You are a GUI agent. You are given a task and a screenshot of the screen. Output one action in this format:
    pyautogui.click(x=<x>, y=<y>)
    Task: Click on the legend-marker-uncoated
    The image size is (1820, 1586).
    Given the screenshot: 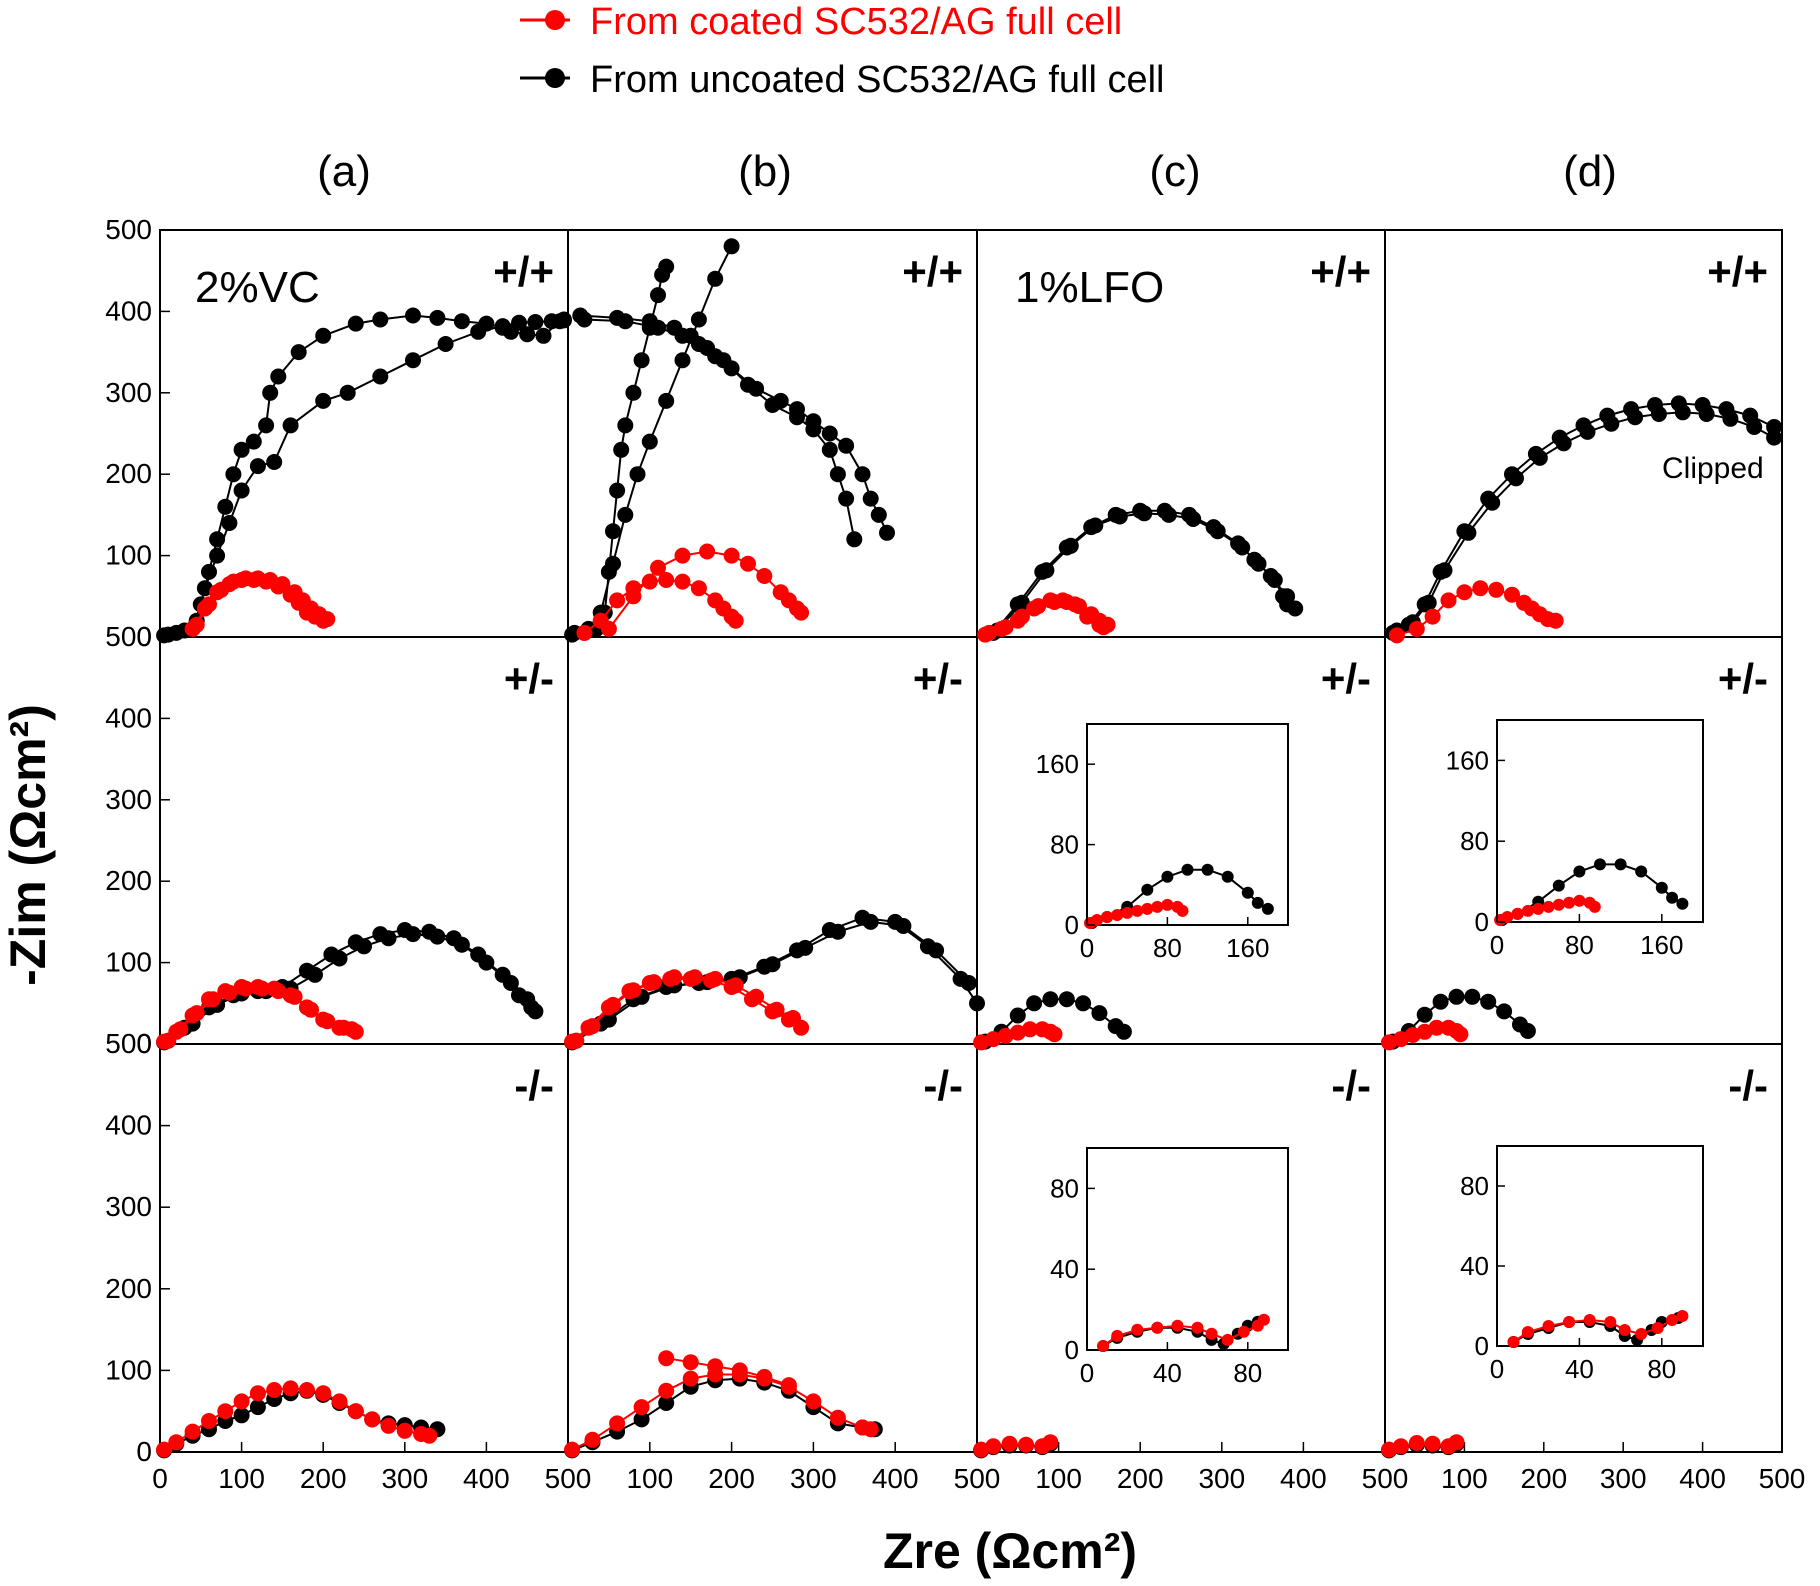 What is the action you would take?
    pyautogui.click(x=555, y=78)
    